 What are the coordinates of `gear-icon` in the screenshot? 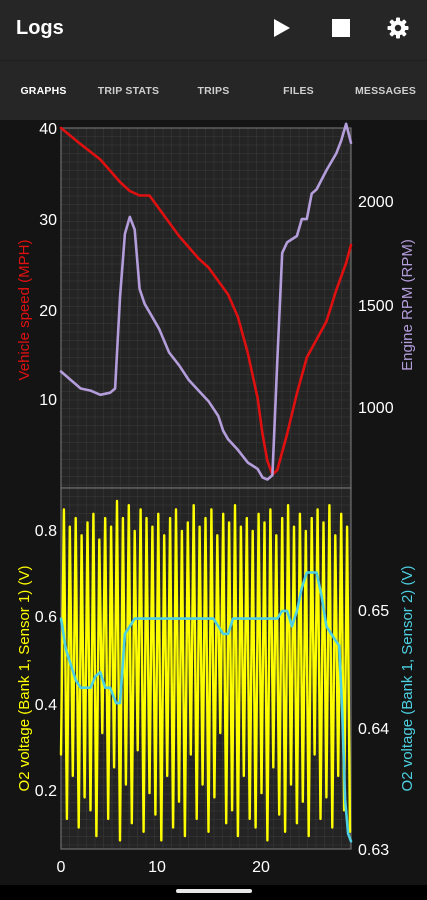 It's located at (398, 30).